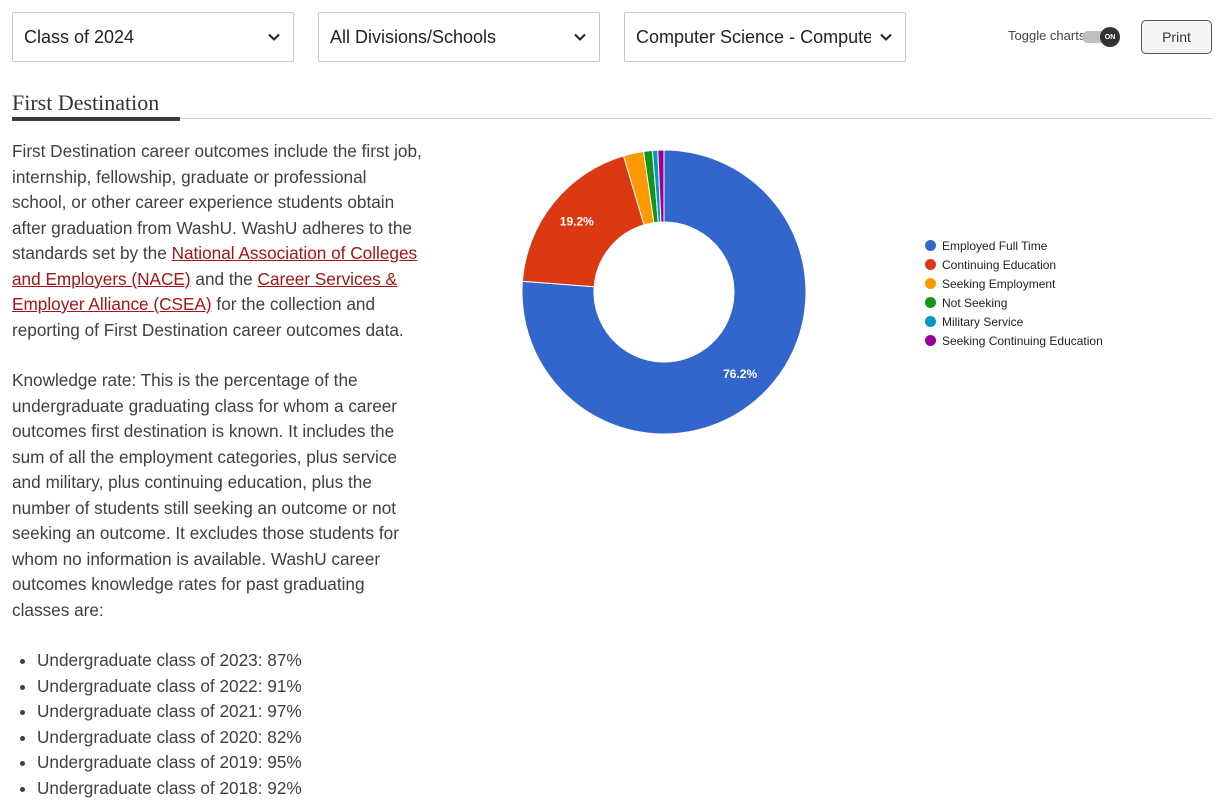  I want to click on legend-item-military-service: Military Service, so click(1055, 321).